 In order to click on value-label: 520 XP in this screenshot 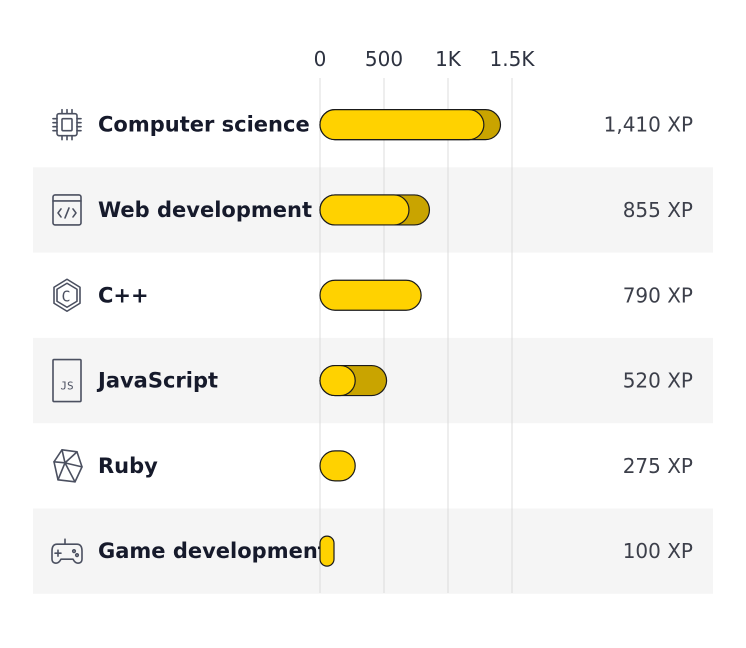, I will do `click(658, 381)`.